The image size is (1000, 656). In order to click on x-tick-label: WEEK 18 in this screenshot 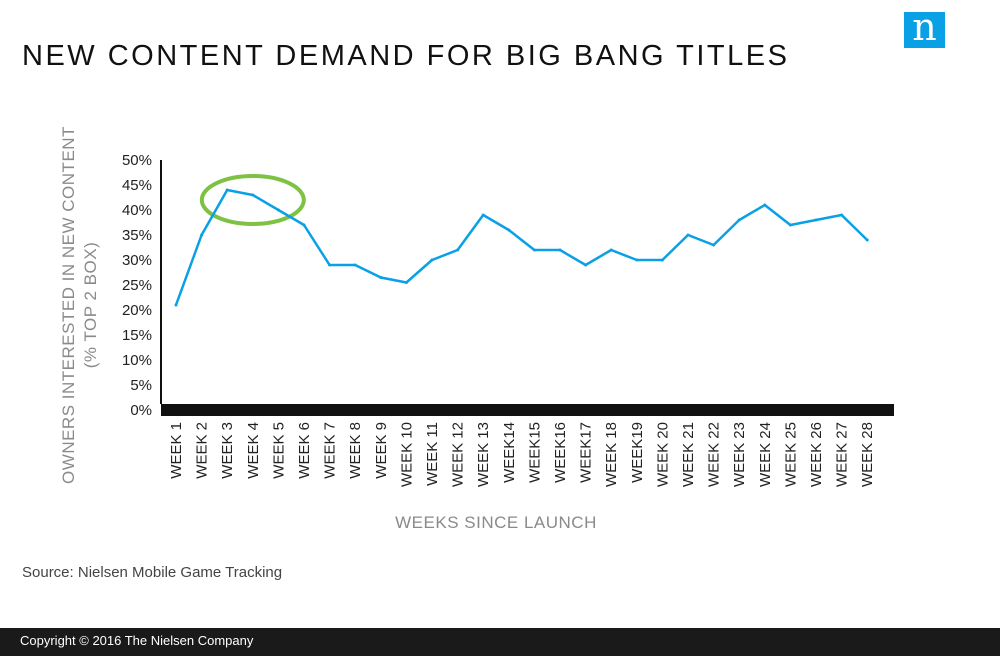, I will do `click(611, 454)`.